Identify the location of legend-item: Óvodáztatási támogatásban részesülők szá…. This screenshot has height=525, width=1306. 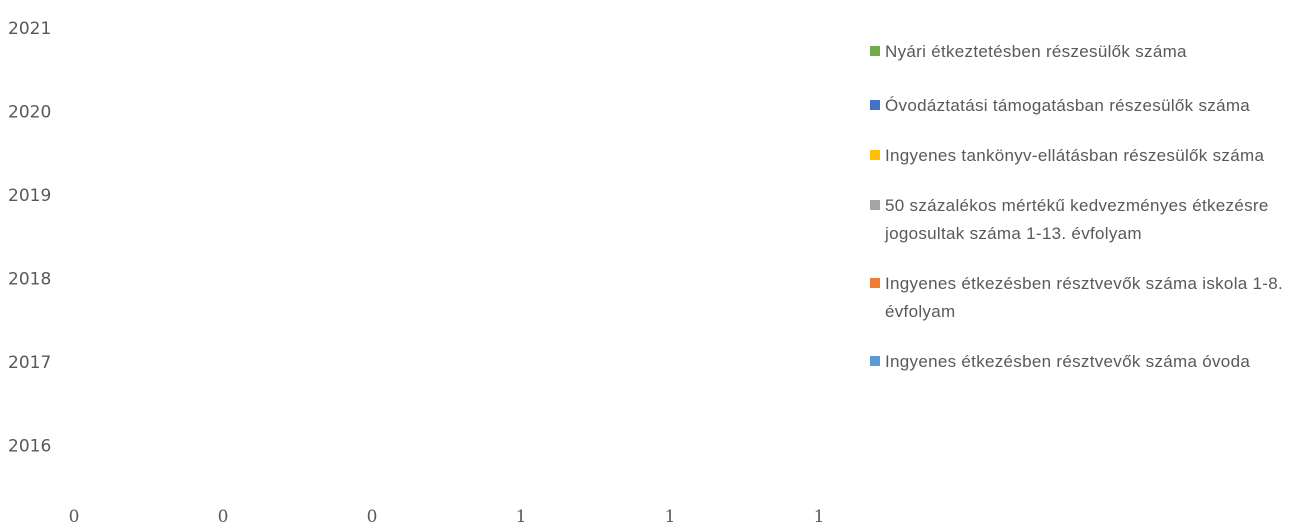
(1085, 106).